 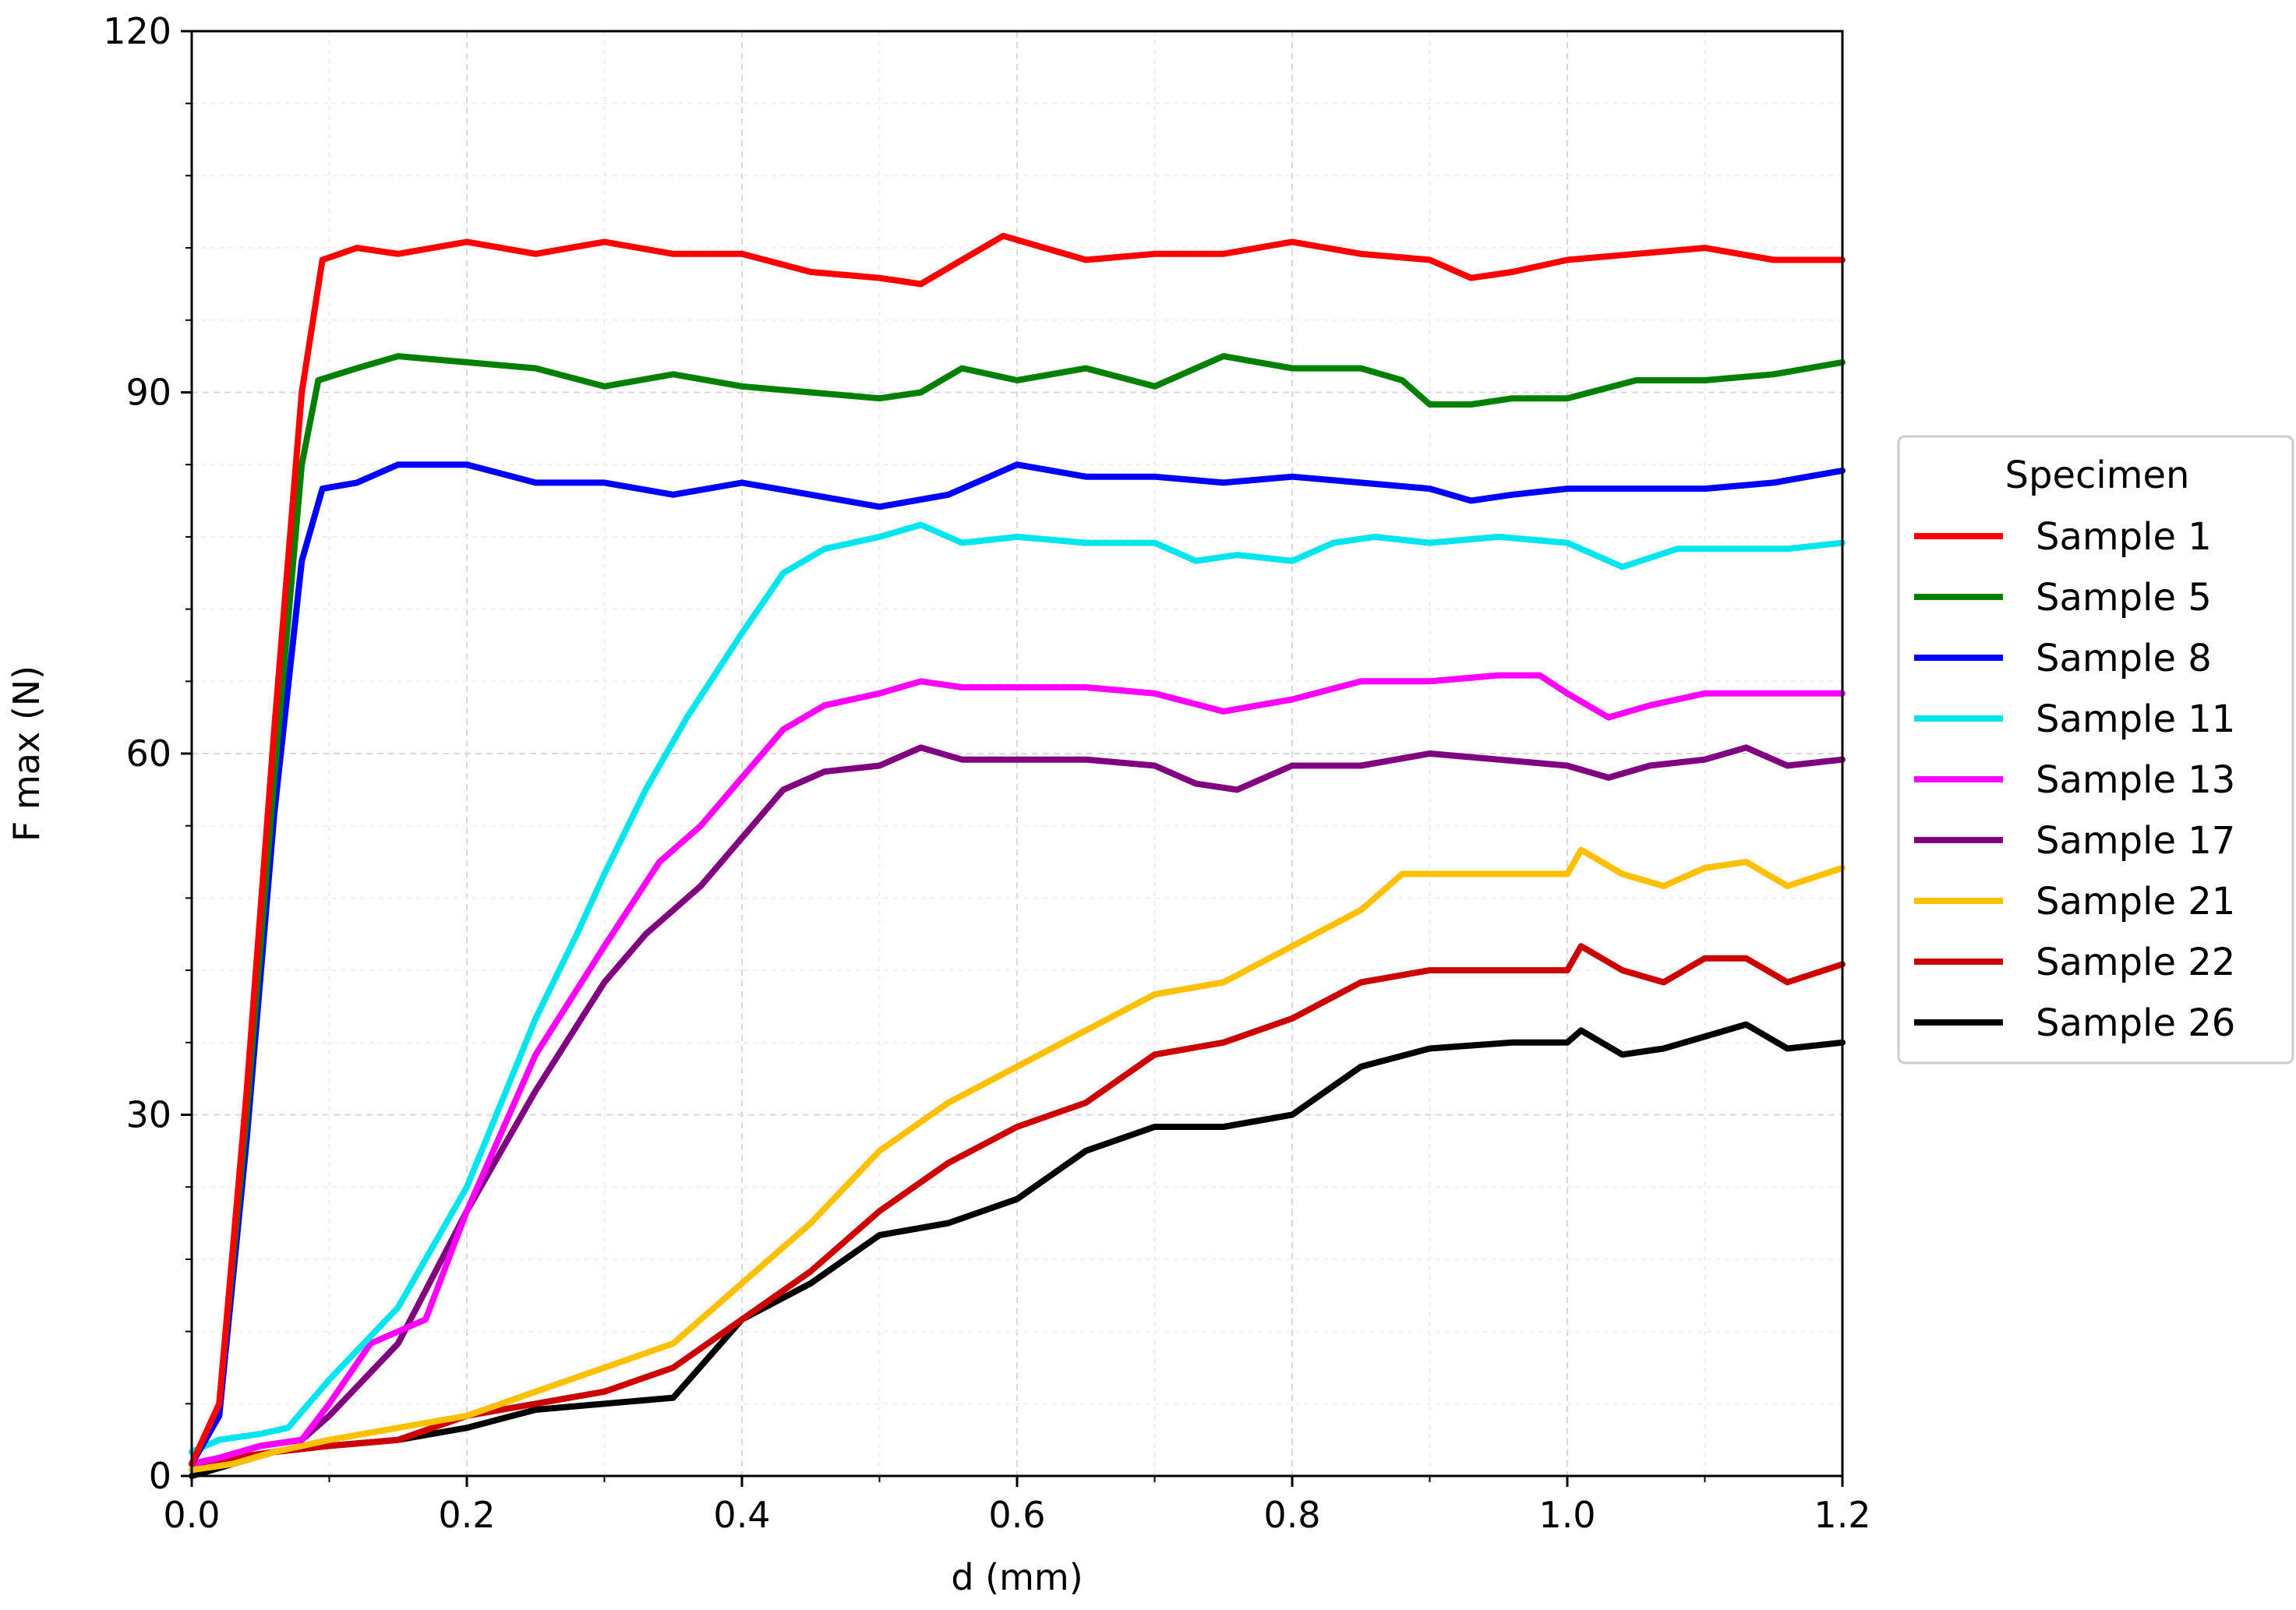 I want to click on legend-title: Specimen, so click(x=2097, y=475).